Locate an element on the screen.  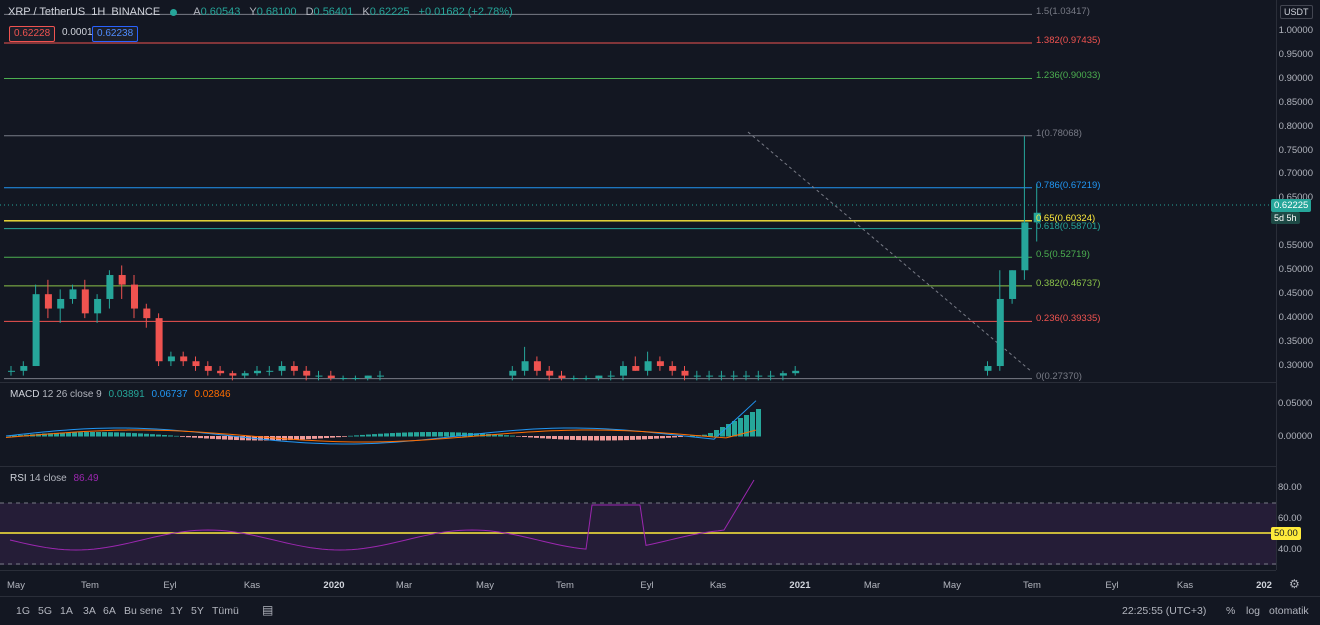
price-tick: 0.75000 is located at coordinates (1295, 150).